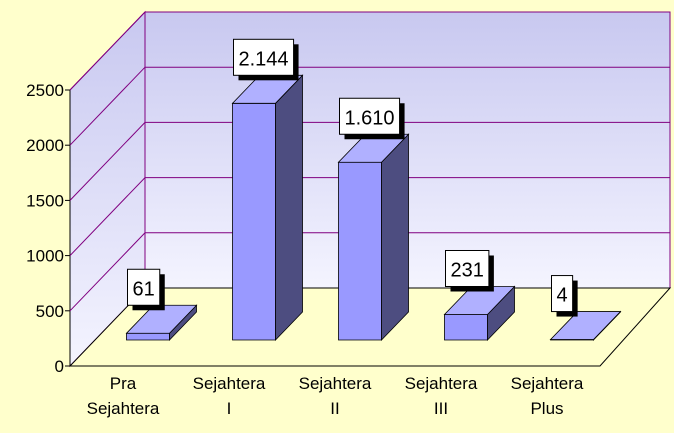 This screenshot has width=674, height=433. What do you see at coordinates (441, 408) in the screenshot?
I see `x-tick-label: III` at bounding box center [441, 408].